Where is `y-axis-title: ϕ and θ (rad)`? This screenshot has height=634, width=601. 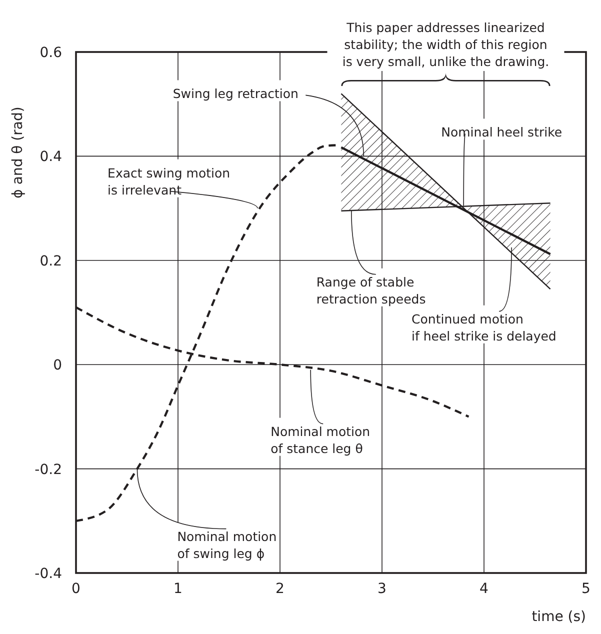 y-axis-title: ϕ and θ (rad) is located at coordinates (18, 152).